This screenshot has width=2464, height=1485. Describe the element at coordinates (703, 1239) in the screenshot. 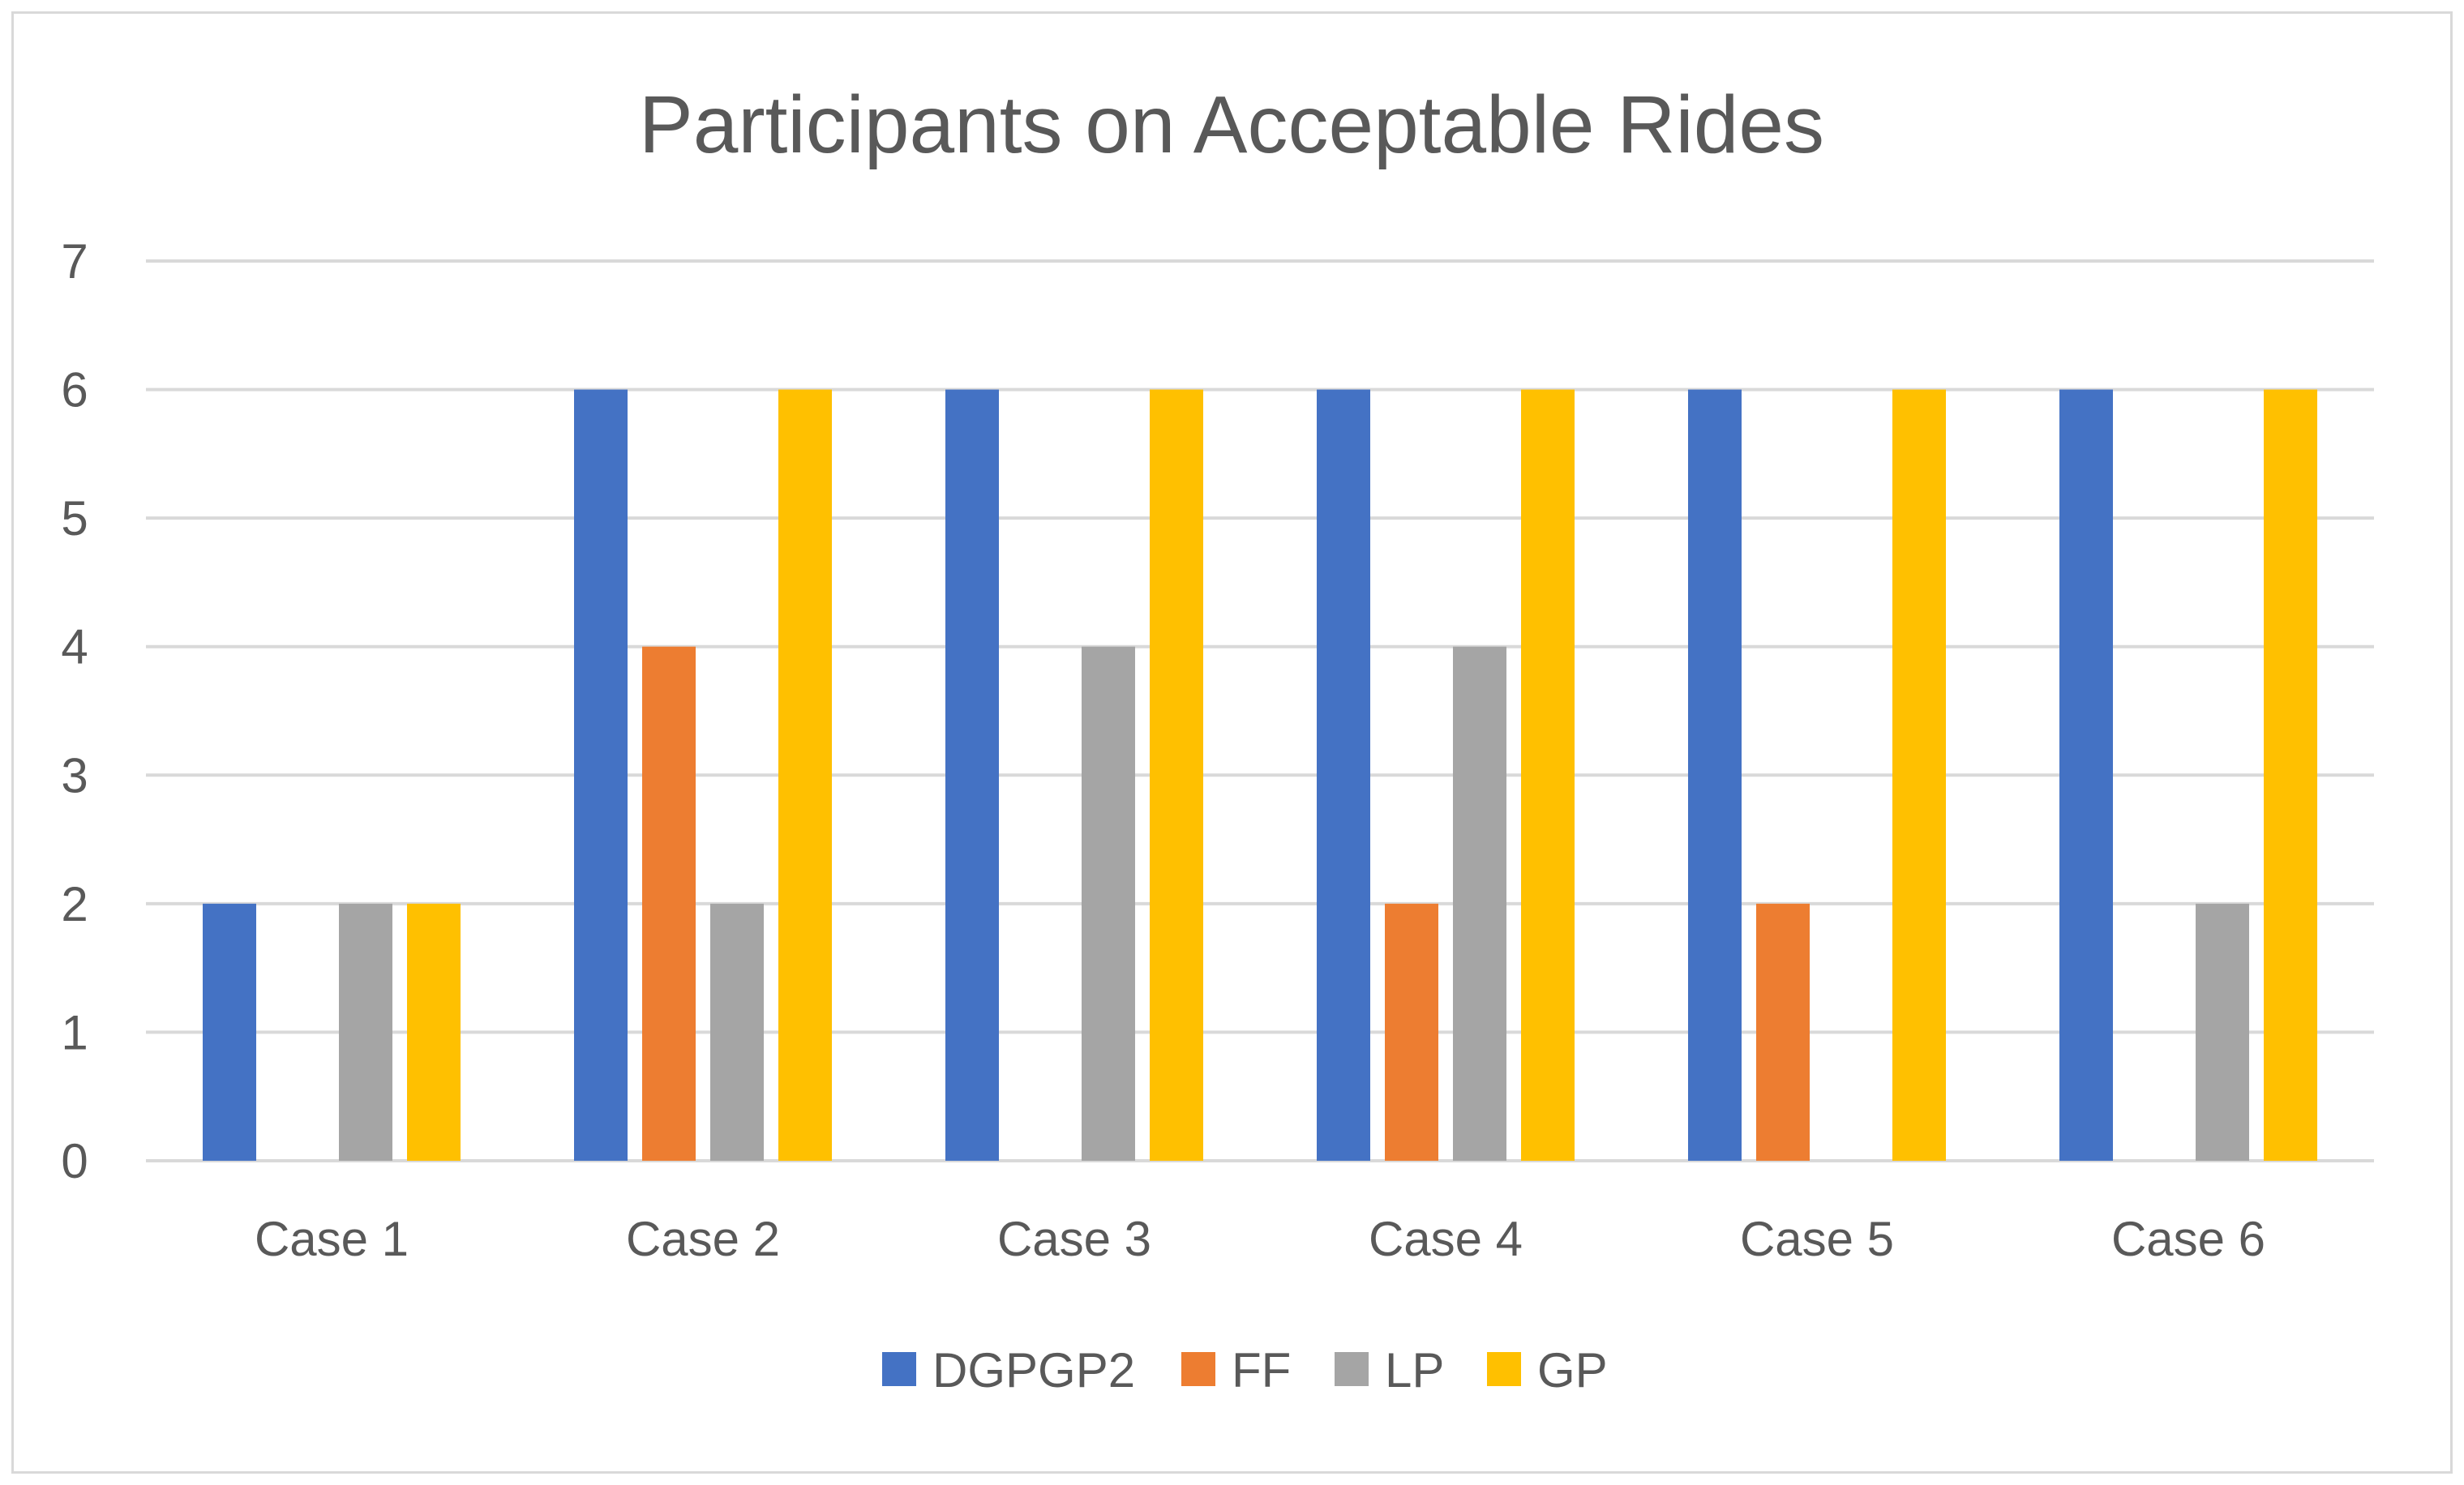

I see `x-tick-label: Case 2` at that location.